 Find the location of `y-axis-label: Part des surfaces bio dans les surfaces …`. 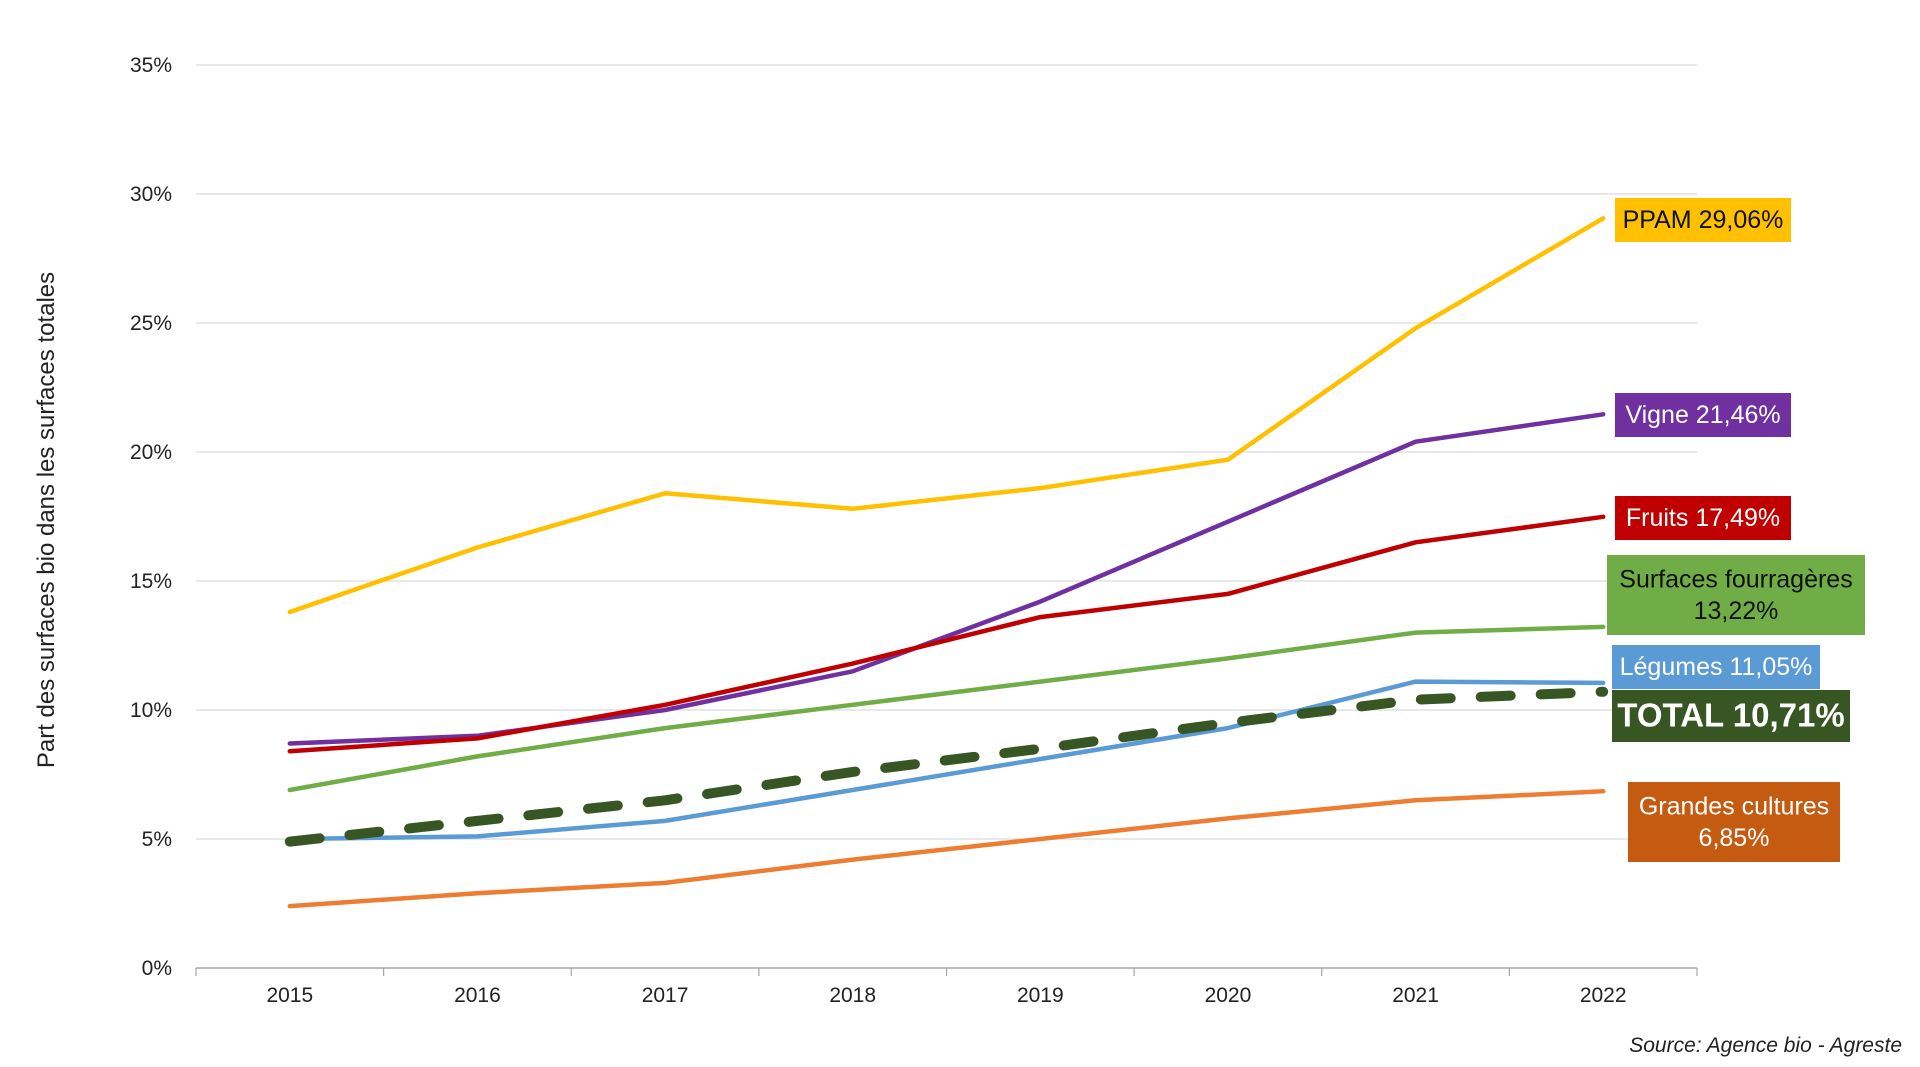

y-axis-label: Part des surfaces bio dans les surfaces … is located at coordinates (46, 520).